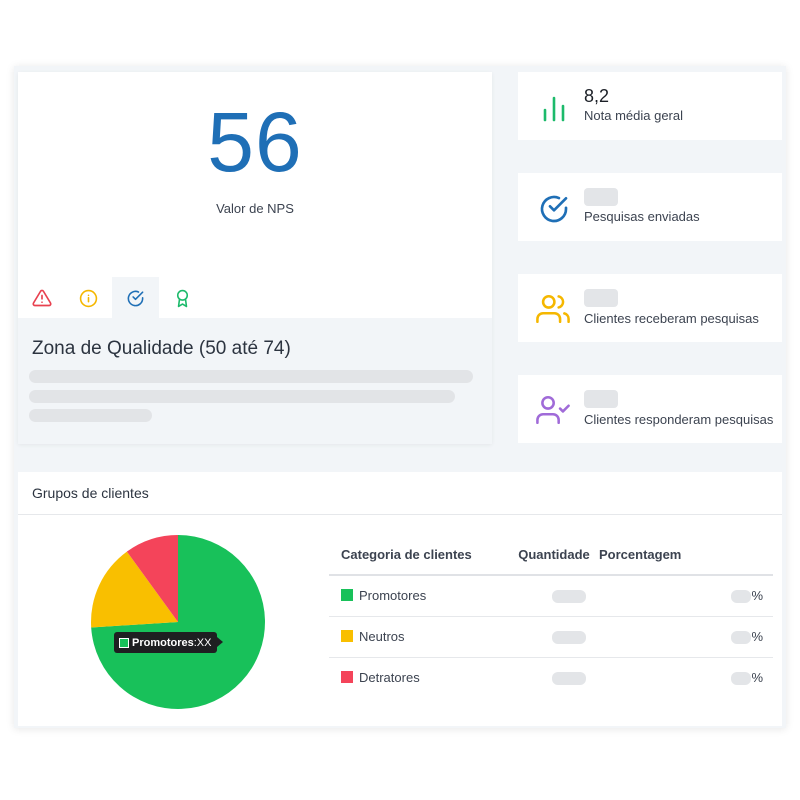 This screenshot has width=800, height=800. What do you see at coordinates (382, 636) in the screenshot?
I see `row-label: Neutros` at bounding box center [382, 636].